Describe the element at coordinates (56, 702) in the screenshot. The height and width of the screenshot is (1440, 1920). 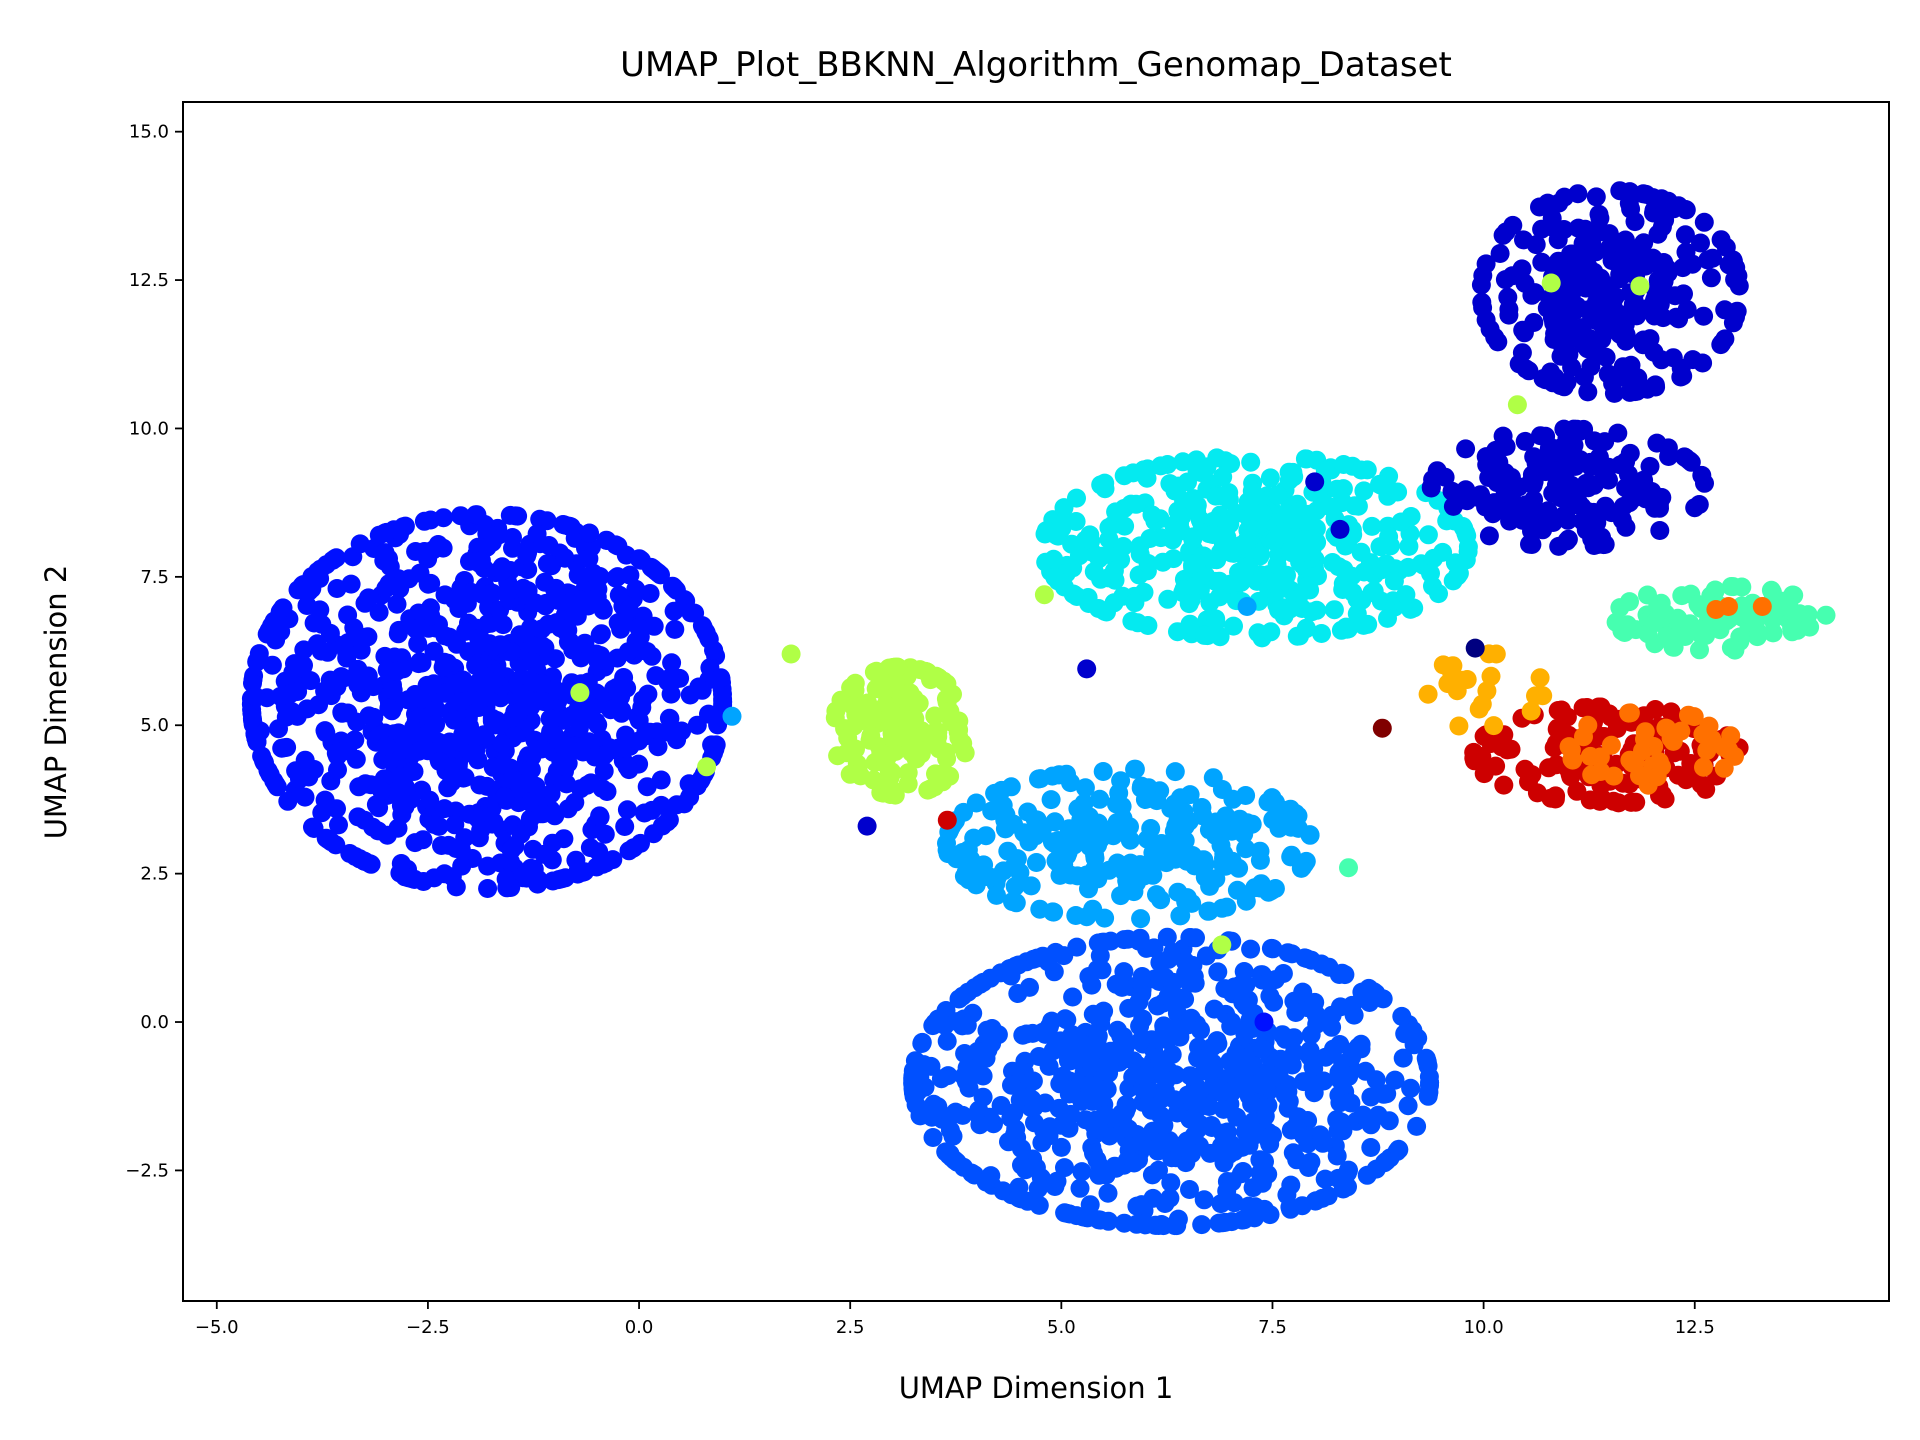
I see `y-axis-label: UMAP Dimension 2` at that location.